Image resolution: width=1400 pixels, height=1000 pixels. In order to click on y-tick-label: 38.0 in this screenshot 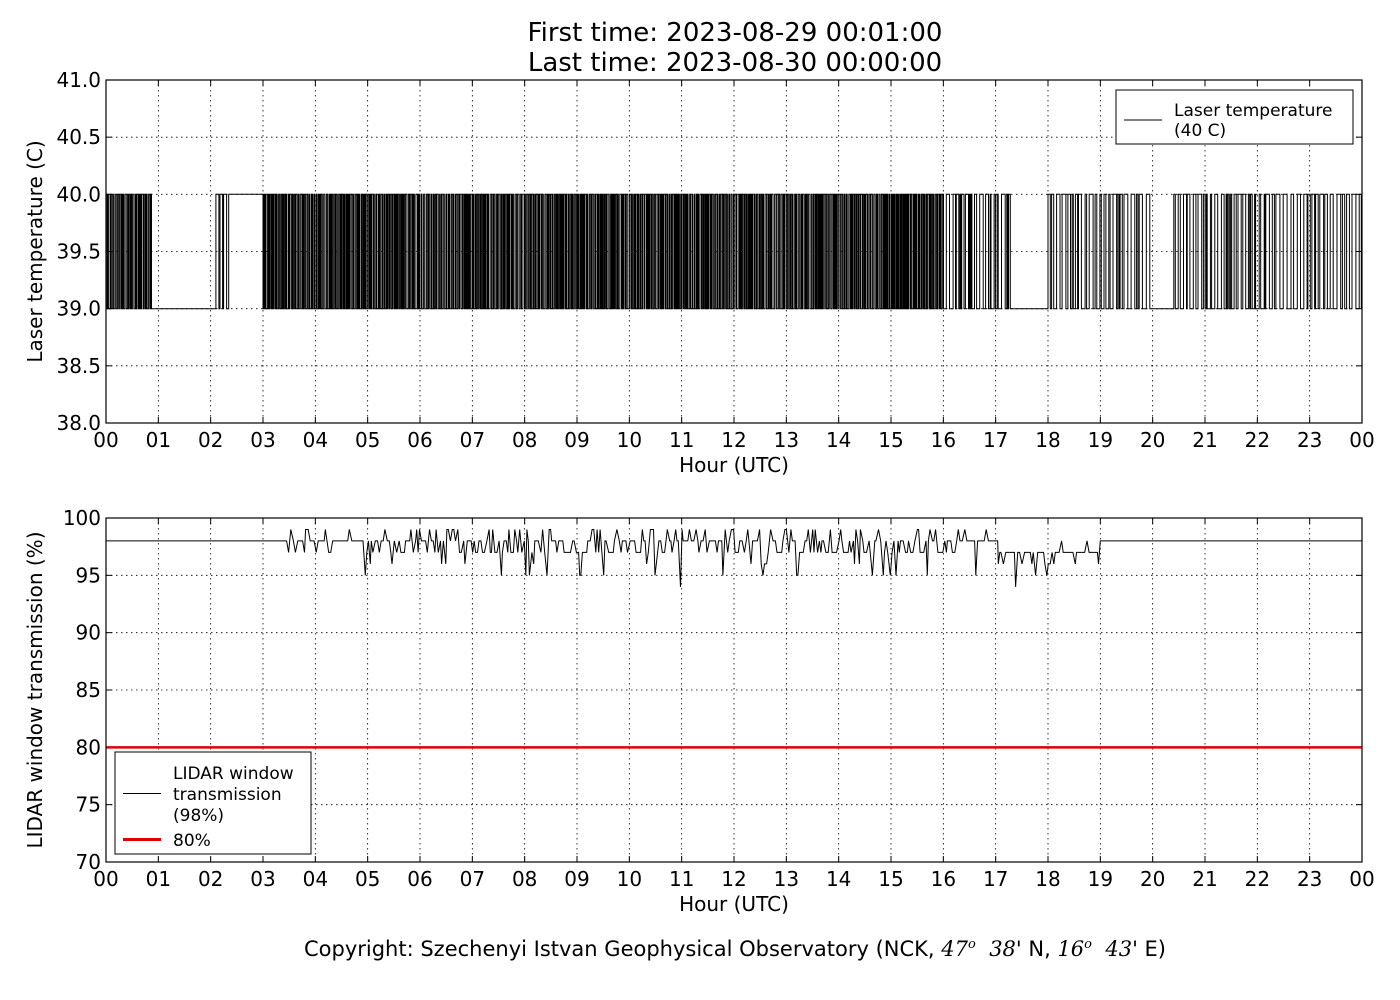, I will do `click(78, 423)`.